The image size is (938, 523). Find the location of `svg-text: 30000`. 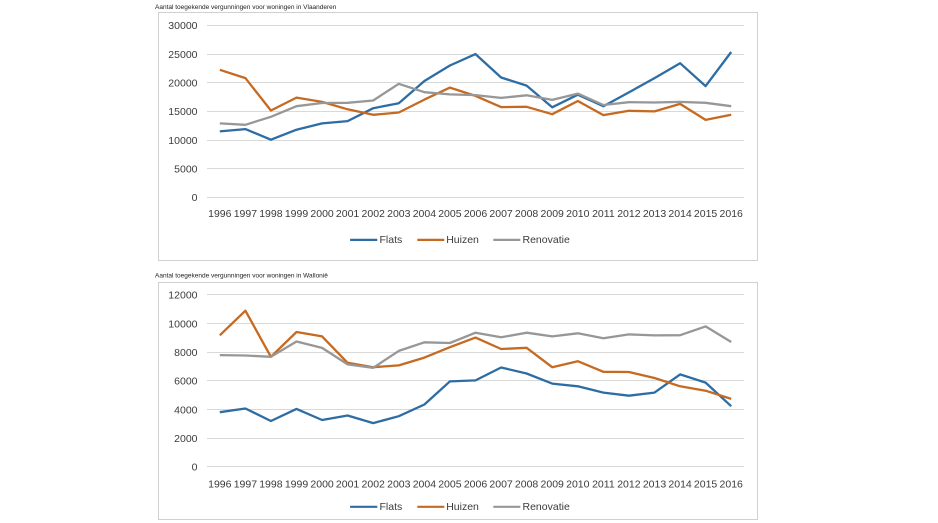

svg-text: 30000 is located at coordinates (182, 26).